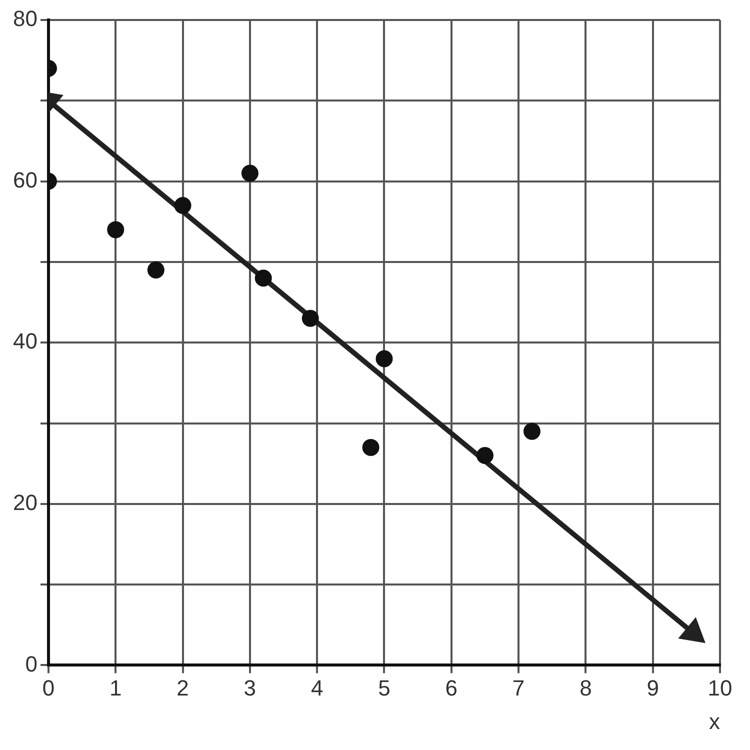  What do you see at coordinates (451, 687) in the screenshot?
I see `x-tick-label: 6` at bounding box center [451, 687].